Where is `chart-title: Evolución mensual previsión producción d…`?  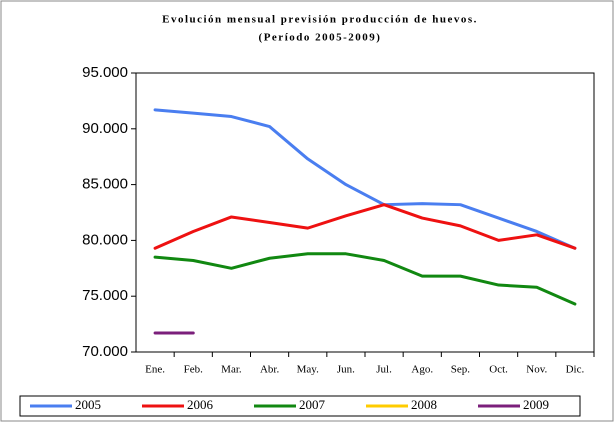 chart-title: Evolución mensual previsión producción d… is located at coordinates (320, 20).